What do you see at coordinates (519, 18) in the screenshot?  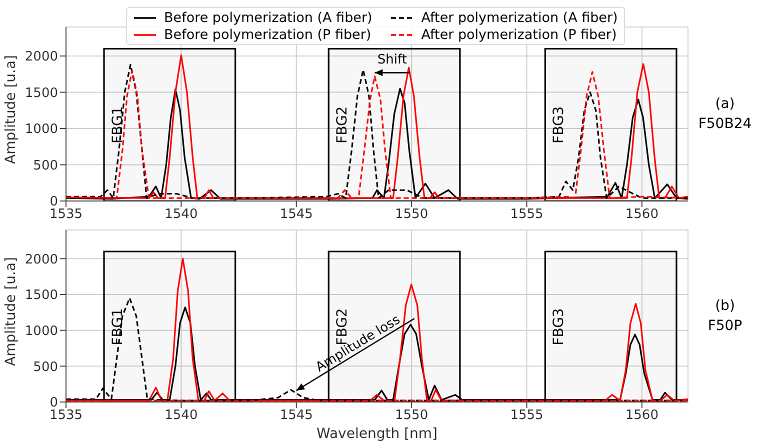 I see `legend-label: After polymerization (A fiber)` at bounding box center [519, 18].